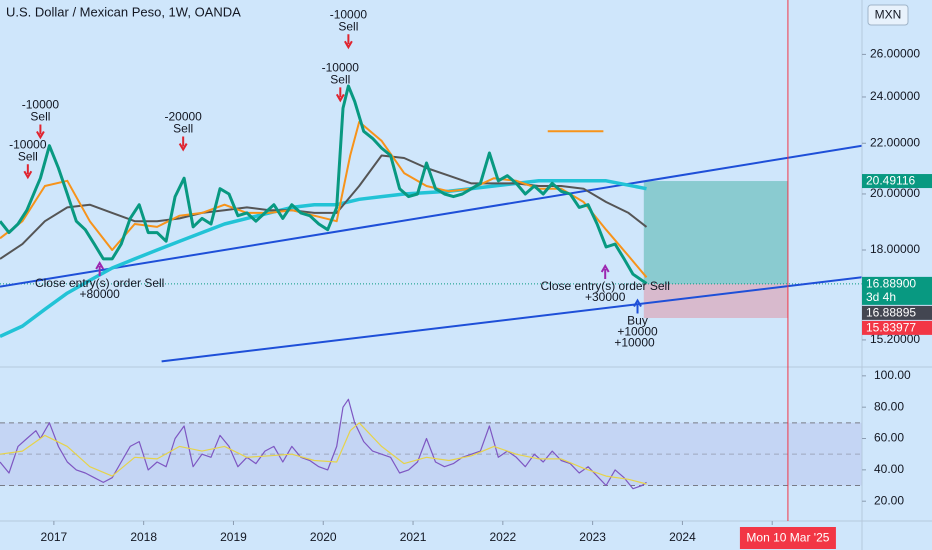 The width and height of the screenshot is (932, 550). What do you see at coordinates (682, 537) in the screenshot?
I see `x-tick-label: 2024` at bounding box center [682, 537].